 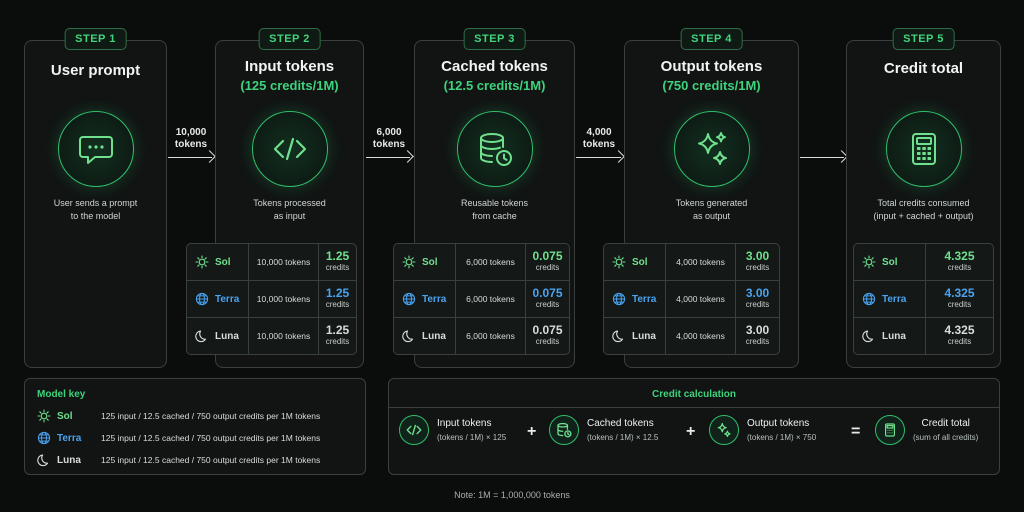 What do you see at coordinates (69, 438) in the screenshot?
I see `model-name: Terra` at bounding box center [69, 438].